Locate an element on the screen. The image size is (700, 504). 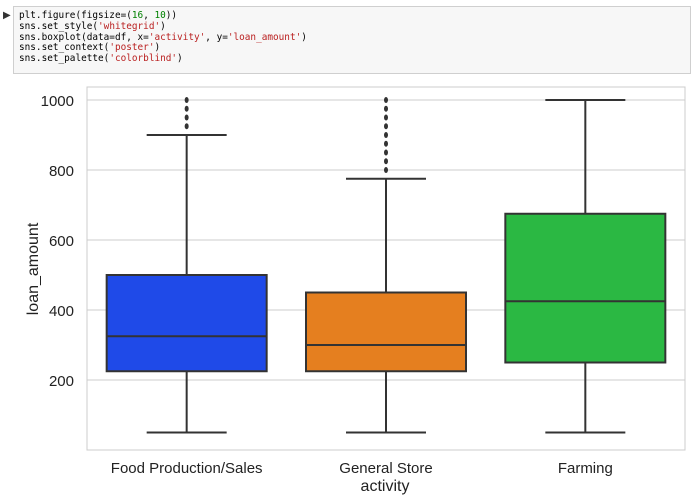
code-token: 'colorblind' is located at coordinates (143, 59).